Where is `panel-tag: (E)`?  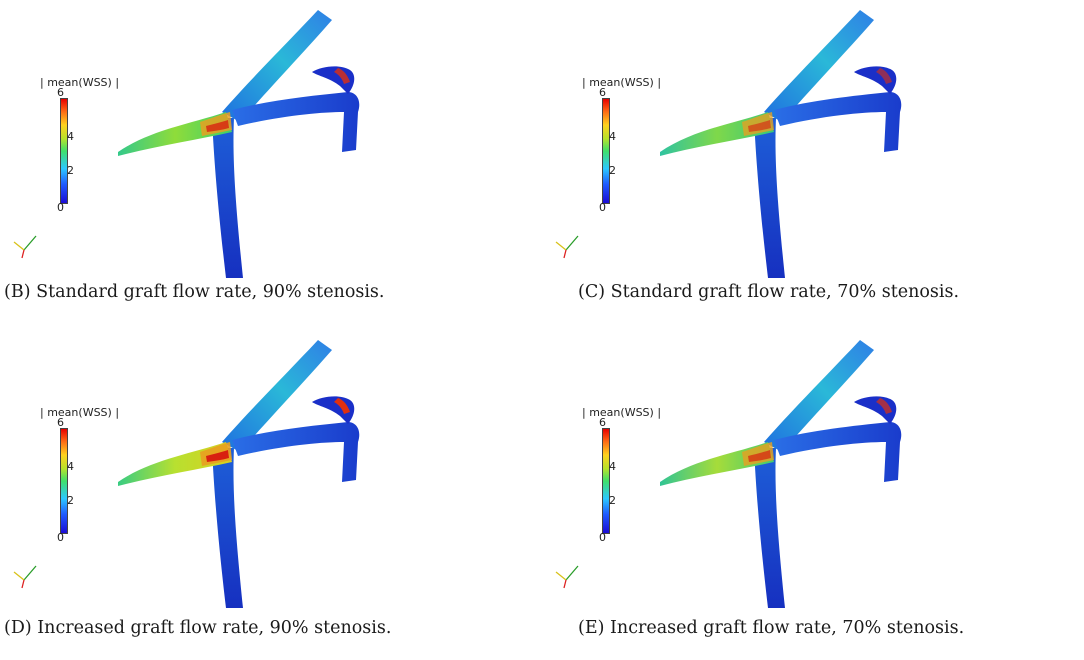 panel-tag: (E) is located at coordinates (591, 628).